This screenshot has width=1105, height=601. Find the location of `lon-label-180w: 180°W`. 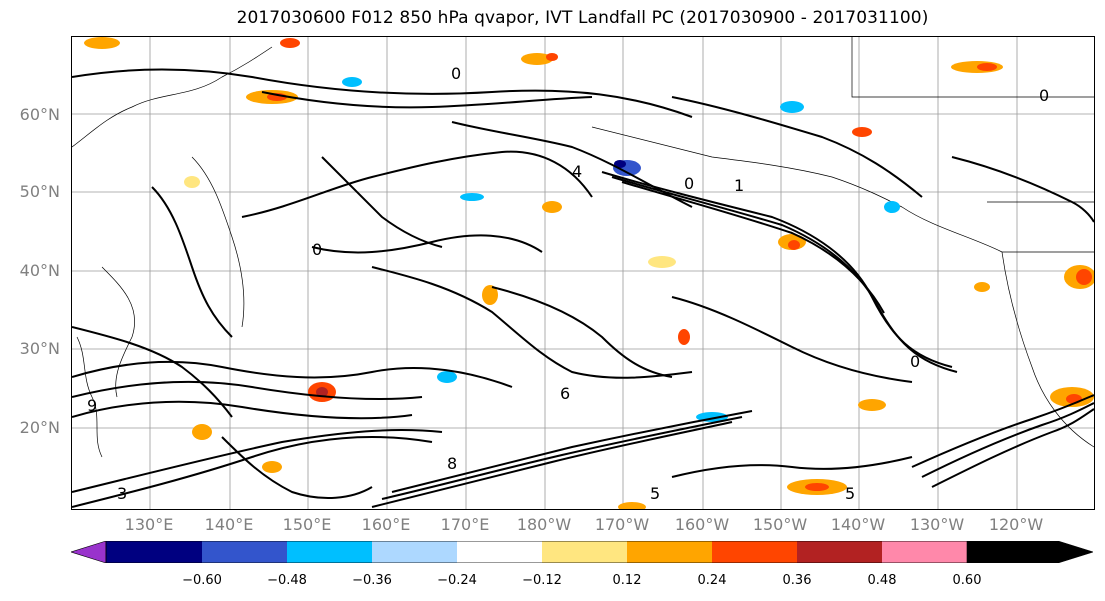

lon-label-180w: 180°W is located at coordinates (544, 524).